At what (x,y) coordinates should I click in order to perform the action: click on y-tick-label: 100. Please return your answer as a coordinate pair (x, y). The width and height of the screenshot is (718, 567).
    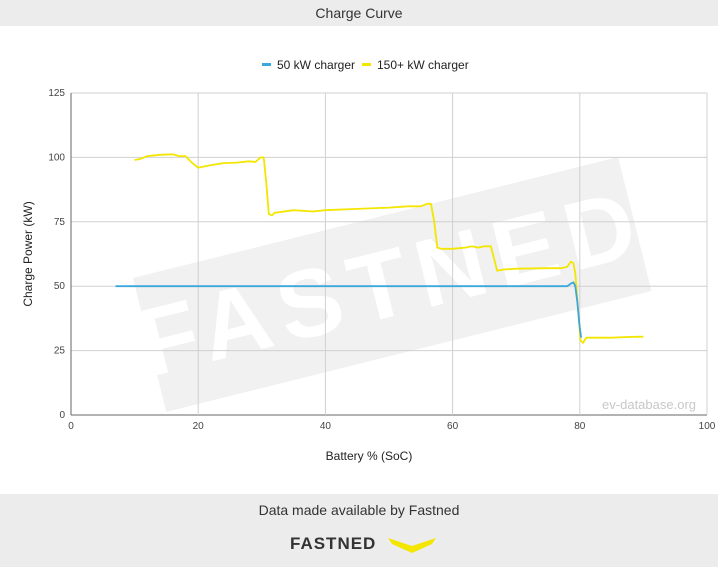
    Looking at the image, I should click on (56, 157).